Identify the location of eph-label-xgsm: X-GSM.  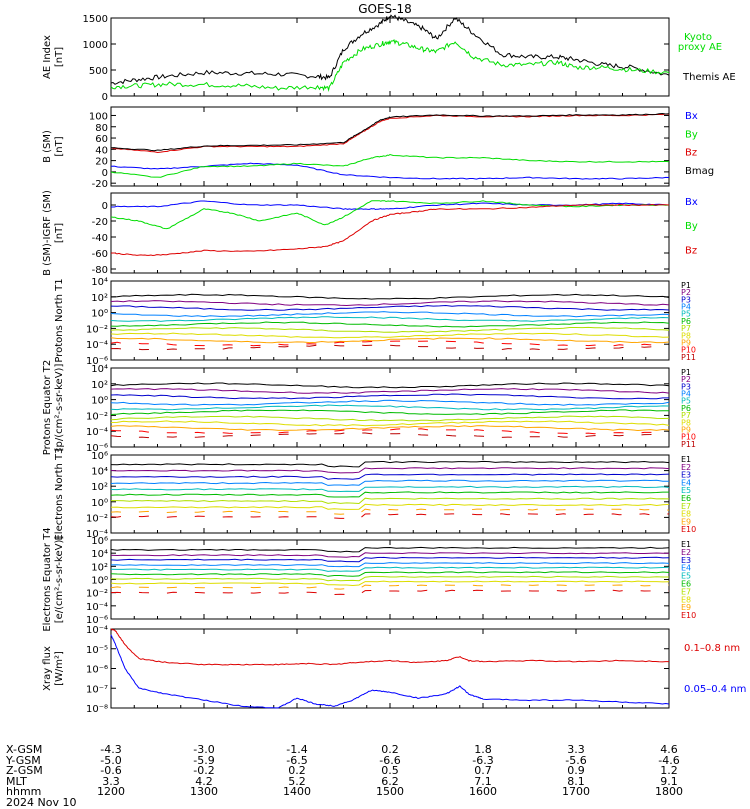
(24, 749).